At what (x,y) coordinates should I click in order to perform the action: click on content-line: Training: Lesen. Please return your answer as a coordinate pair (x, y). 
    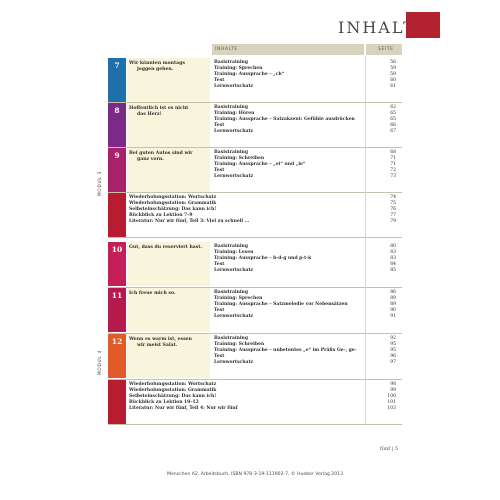
    Looking at the image, I should click on (234, 252).